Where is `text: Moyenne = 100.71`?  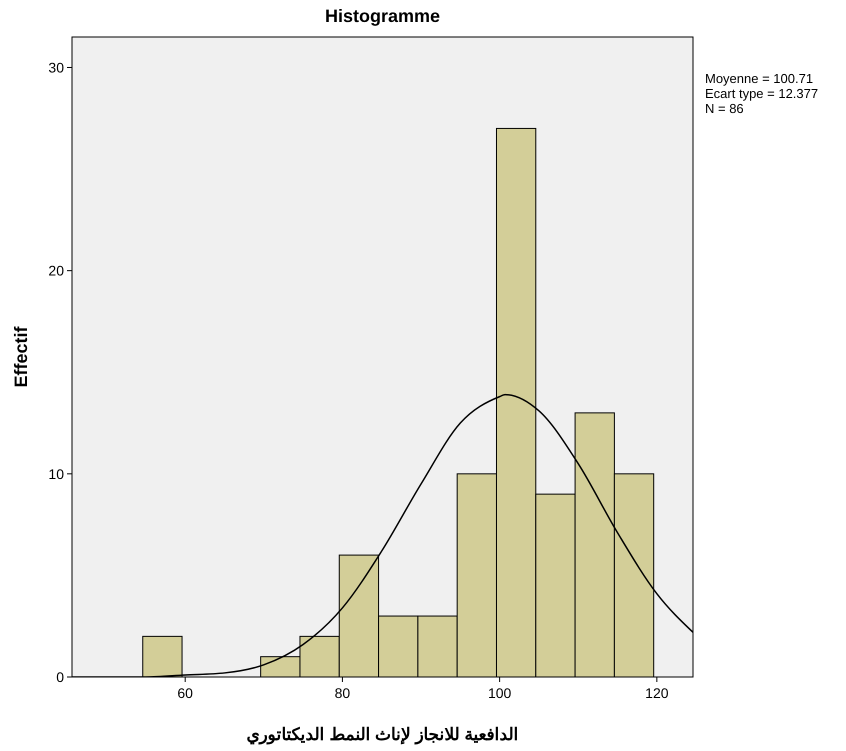 text: Moyenne = 100.71 is located at coordinates (759, 78).